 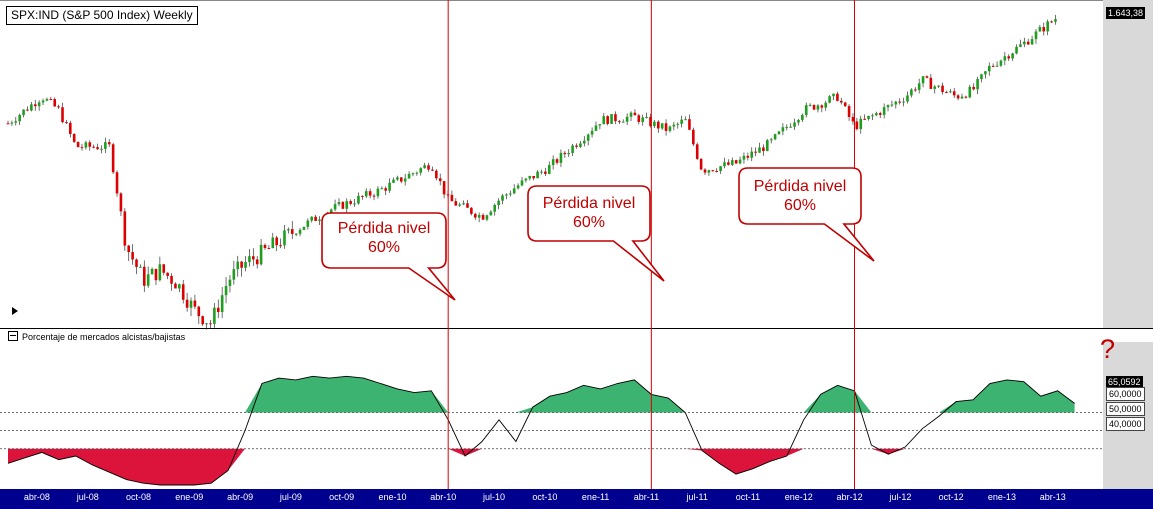 What do you see at coordinates (15, 311) in the screenshot?
I see `cursor-arrow-icon` at bounding box center [15, 311].